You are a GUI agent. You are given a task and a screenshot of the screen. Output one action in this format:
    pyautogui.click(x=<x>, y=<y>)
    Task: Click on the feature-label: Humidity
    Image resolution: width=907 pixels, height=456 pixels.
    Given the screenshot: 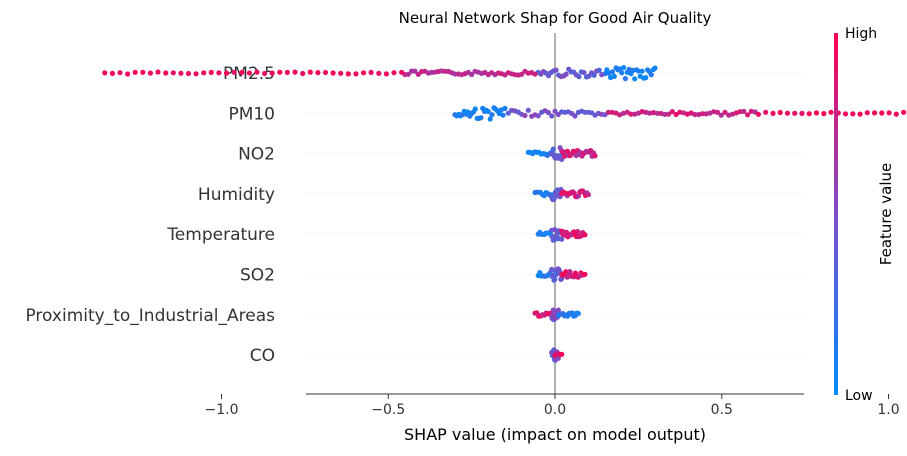 What is the action you would take?
    pyautogui.click(x=236, y=195)
    